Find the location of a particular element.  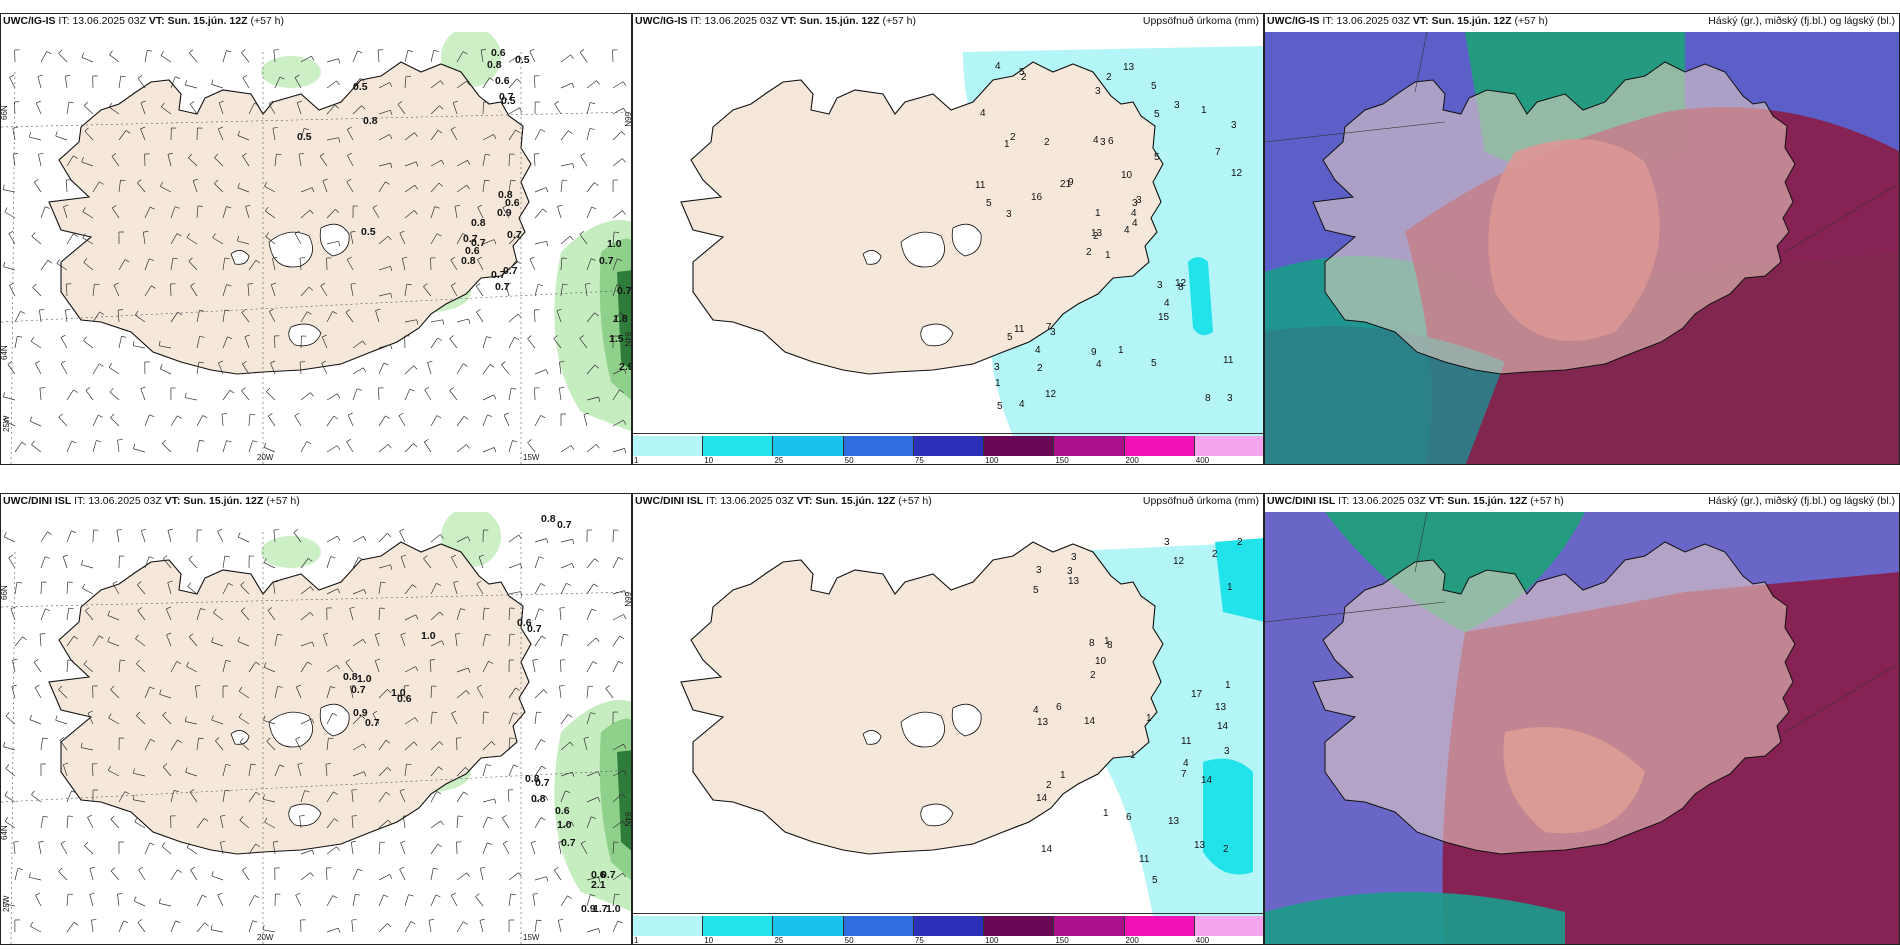

precip-value: 13 is located at coordinates (1097, 233).